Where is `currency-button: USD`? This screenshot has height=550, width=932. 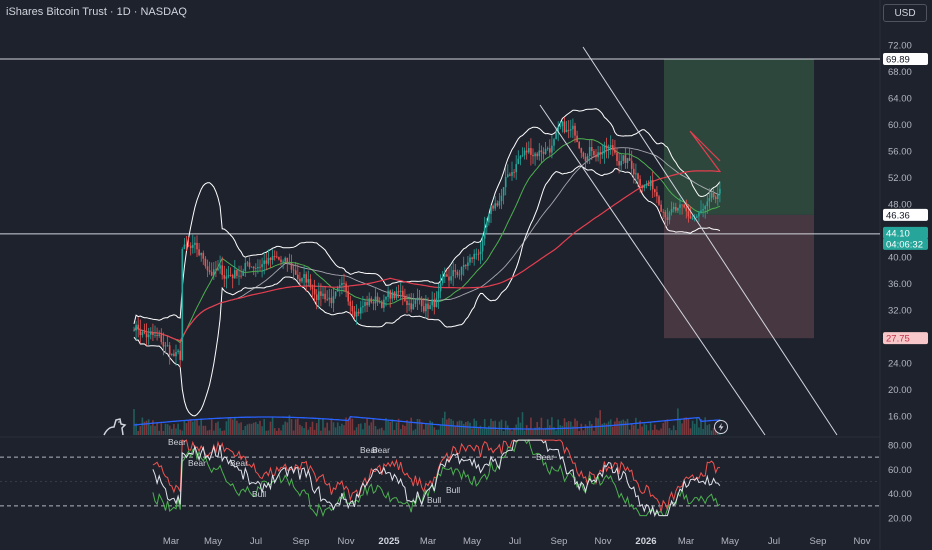 currency-button: USD is located at coordinates (905, 13).